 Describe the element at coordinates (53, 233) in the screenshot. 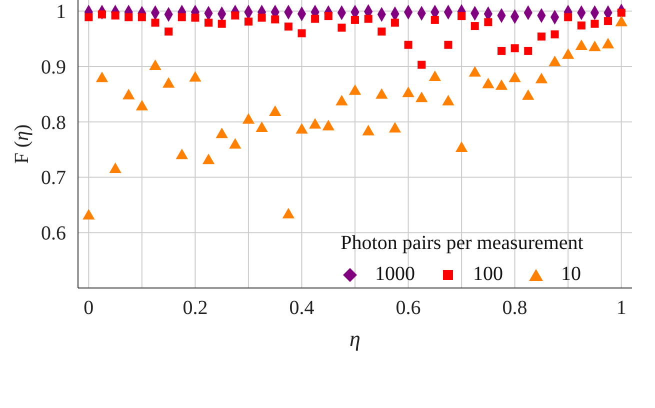

I see `y-tick-label: 0.6` at that location.